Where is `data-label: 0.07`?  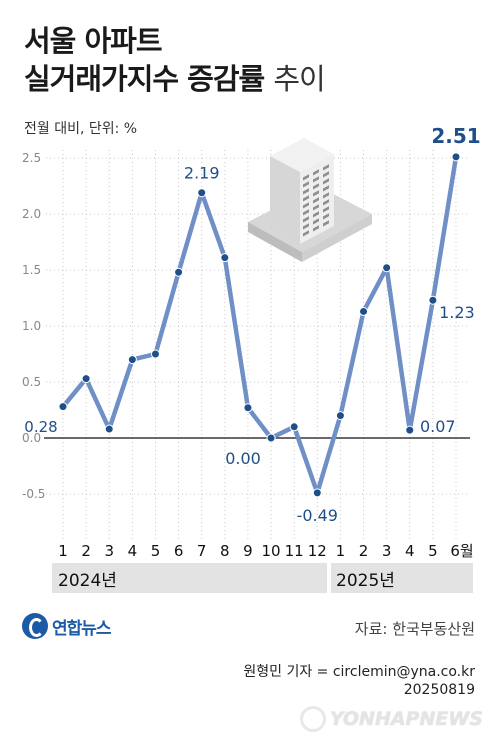 data-label: 0.07 is located at coordinates (438, 426).